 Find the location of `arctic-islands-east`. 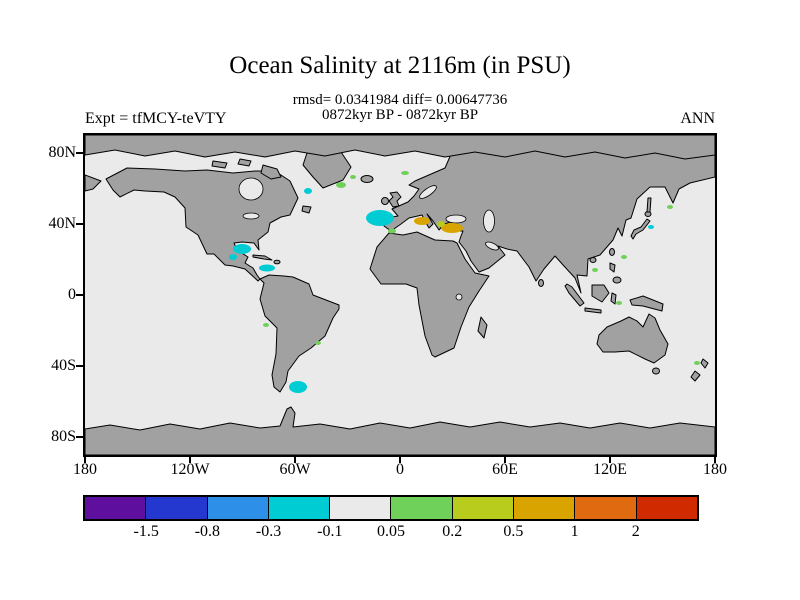

arctic-islands-east is located at coordinates (244, 162).